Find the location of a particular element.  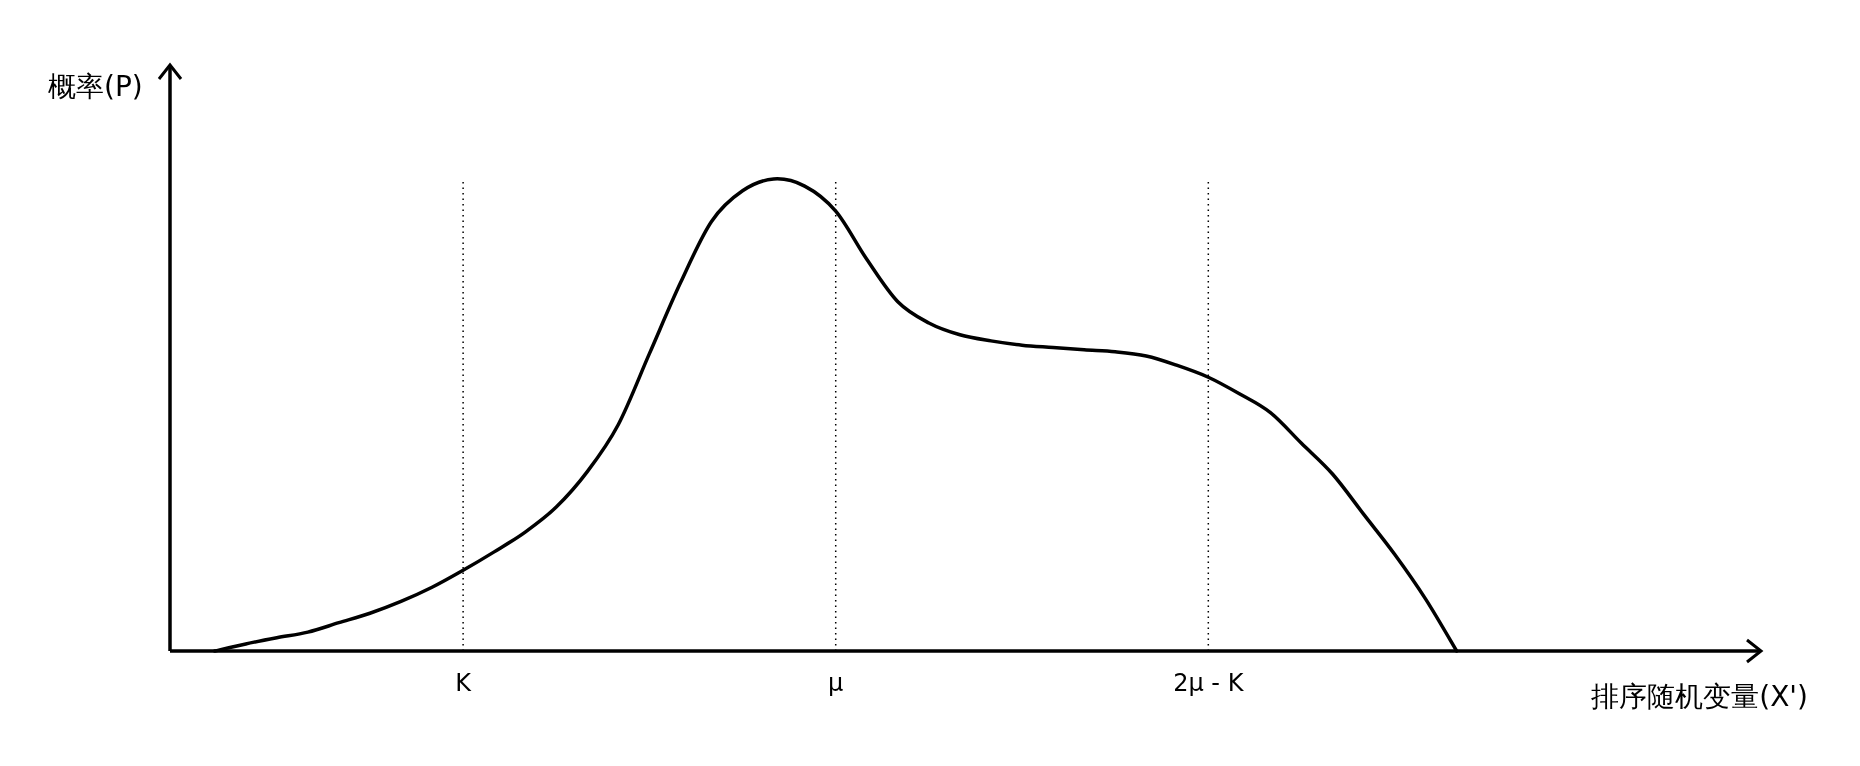

x-tick-label: μ is located at coordinates (836, 683).